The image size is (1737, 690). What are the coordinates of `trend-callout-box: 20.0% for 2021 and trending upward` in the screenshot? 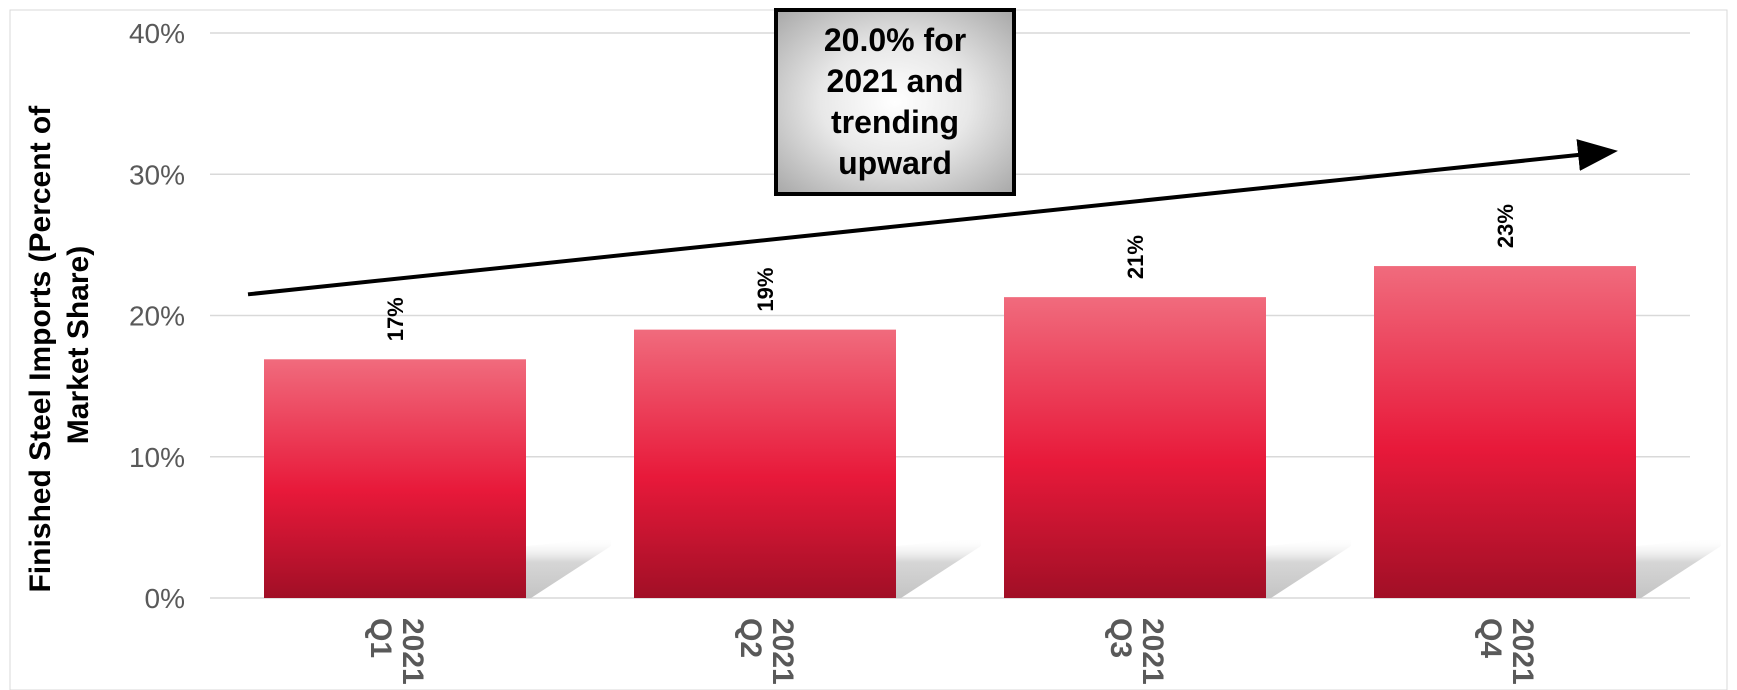 It's located at (895, 102).